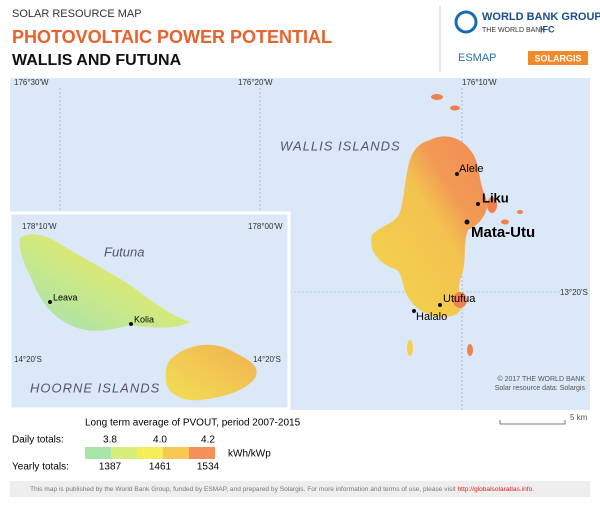  What do you see at coordinates (31, 82) in the screenshot?
I see `lon-label: 176°30'W` at bounding box center [31, 82].